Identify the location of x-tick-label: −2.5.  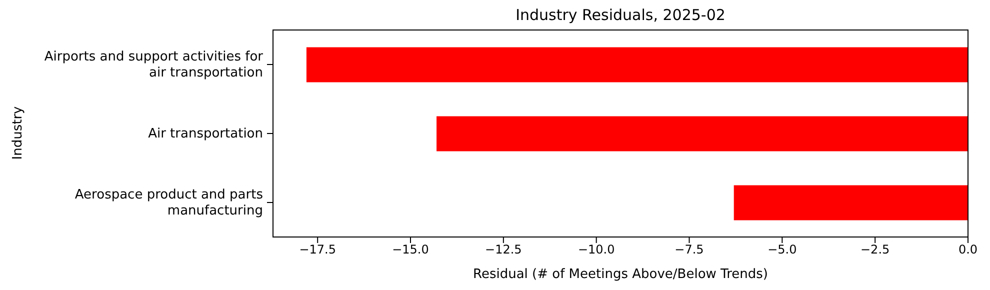
(875, 249).